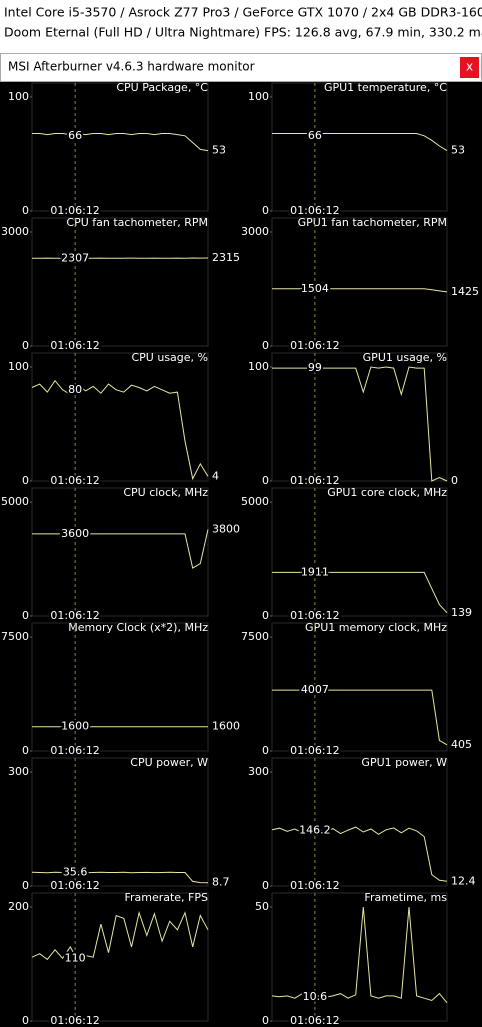 This screenshot has width=482, height=1027. Describe the element at coordinates (75, 257) in the screenshot. I see `marker-value: 2307` at that location.